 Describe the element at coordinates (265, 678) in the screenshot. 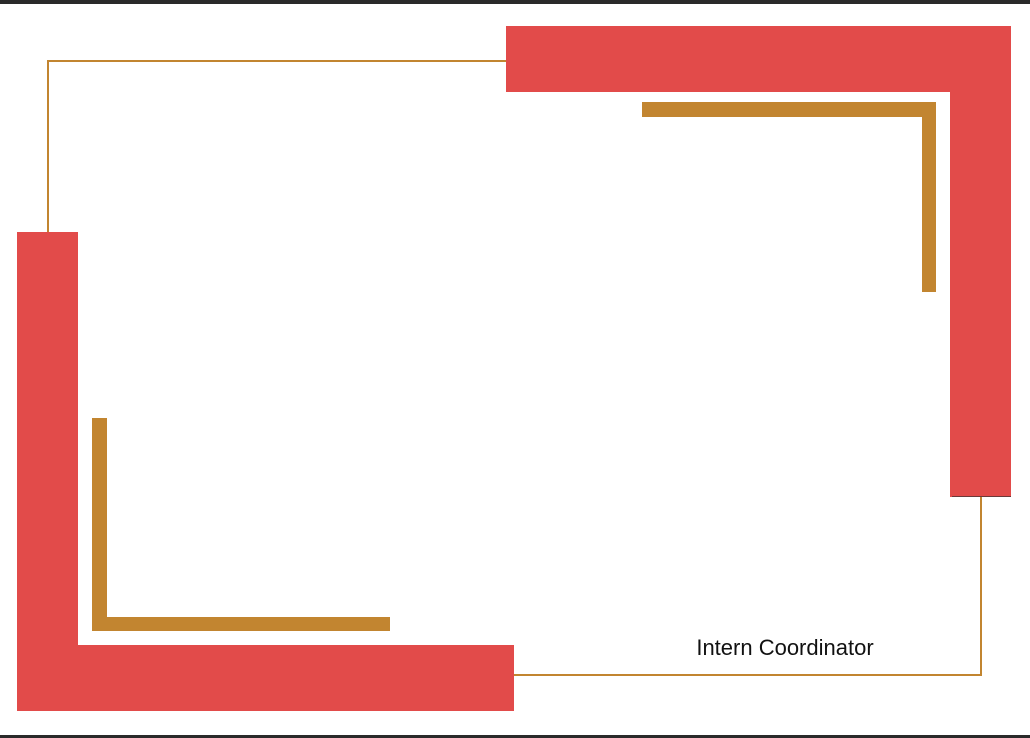

I see `red-corner-bottom-horizontal` at that location.